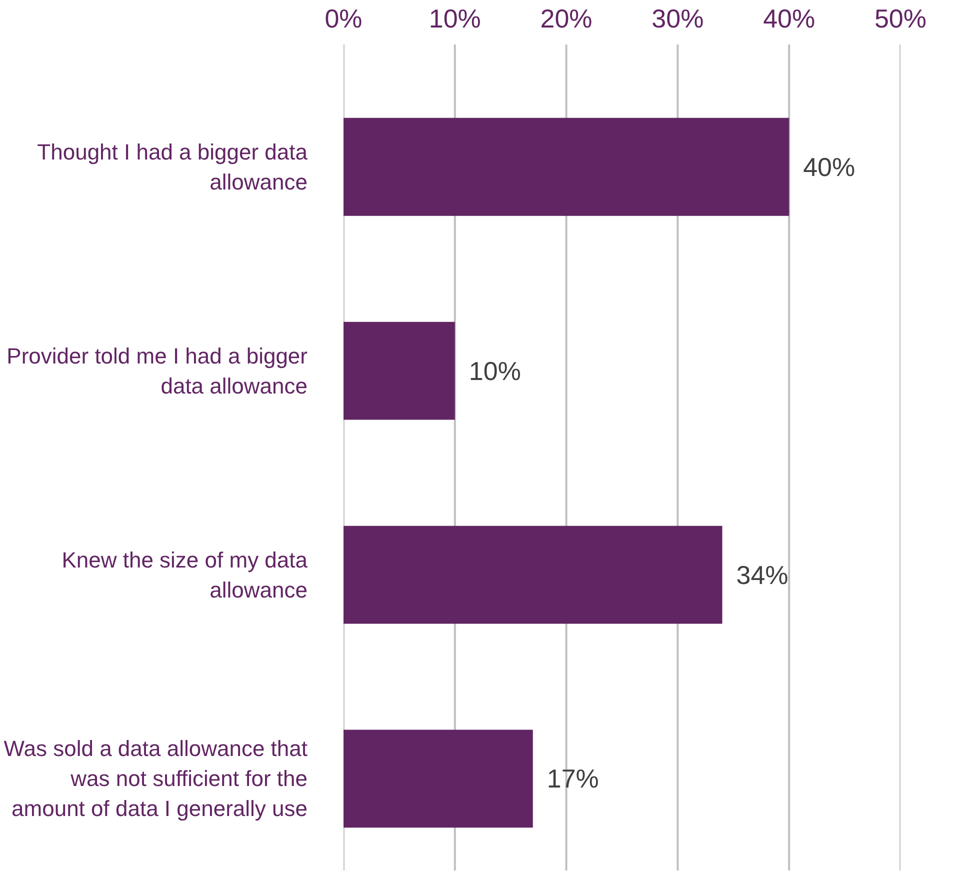 The height and width of the screenshot is (885, 953). I want to click on x-tick-label: 20%, so click(566, 19).